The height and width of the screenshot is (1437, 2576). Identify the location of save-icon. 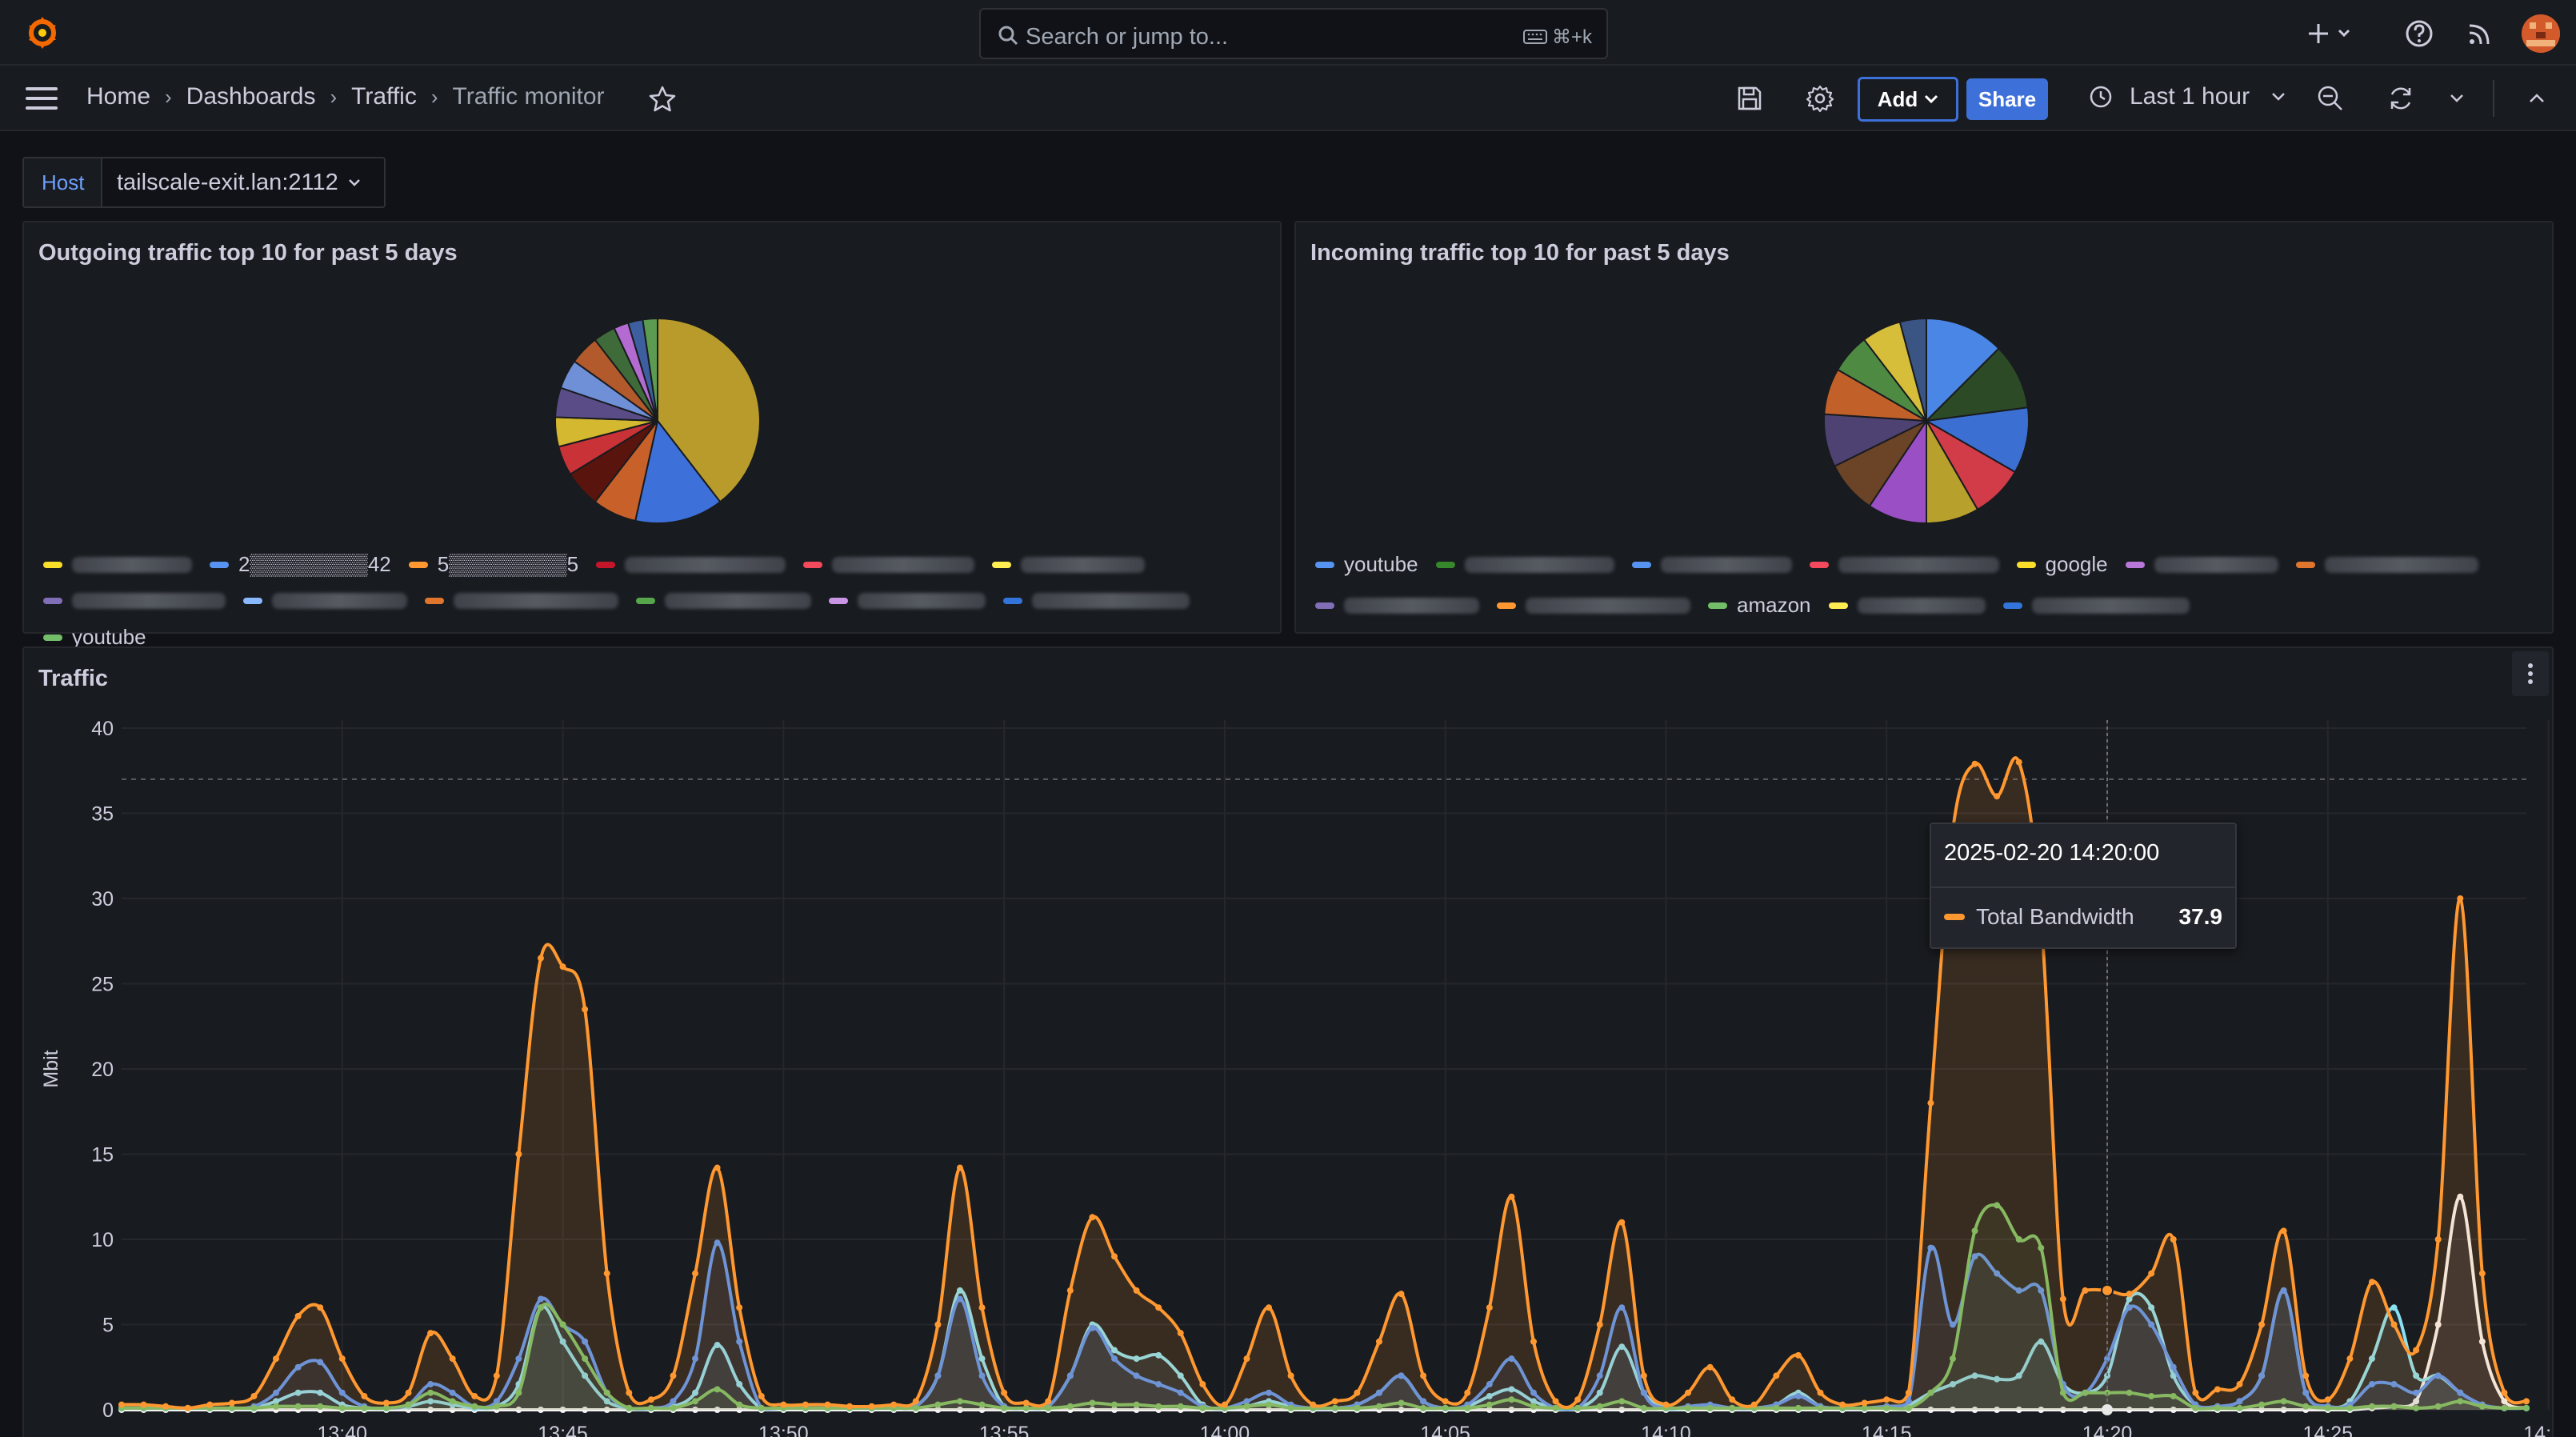
(1749, 98).